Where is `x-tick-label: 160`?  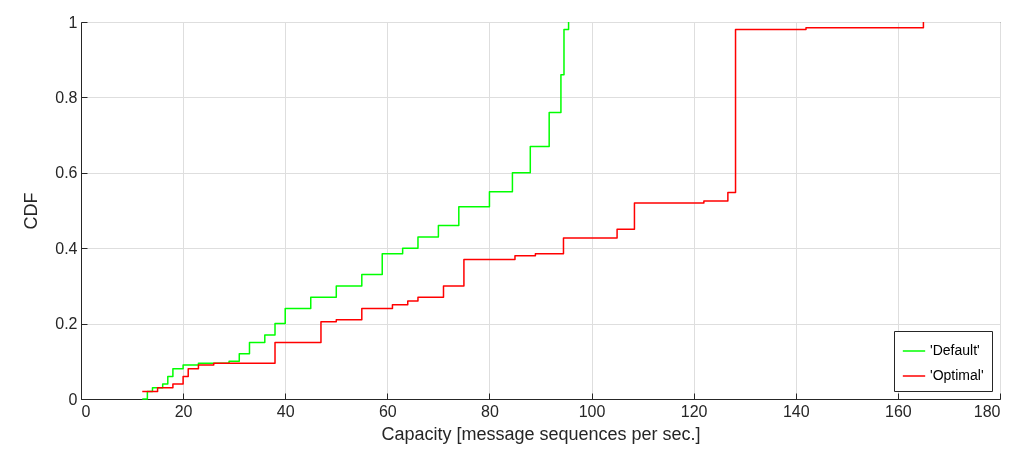
x-tick-label: 160 is located at coordinates (898, 411).